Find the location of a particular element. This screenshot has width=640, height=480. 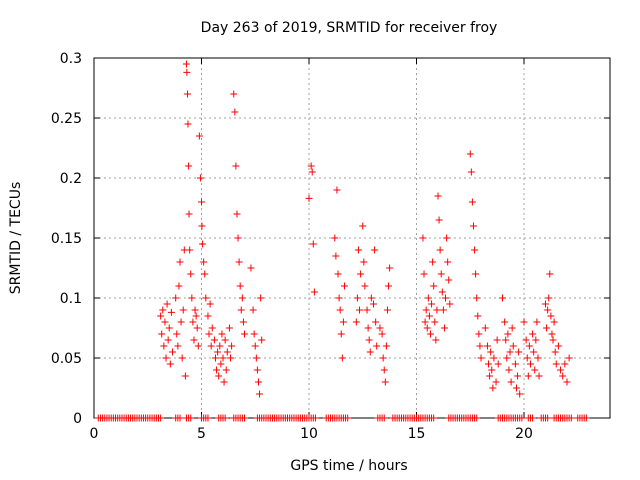

x-tick-labels: 0 5 10 15 20 is located at coordinates (311, 434).